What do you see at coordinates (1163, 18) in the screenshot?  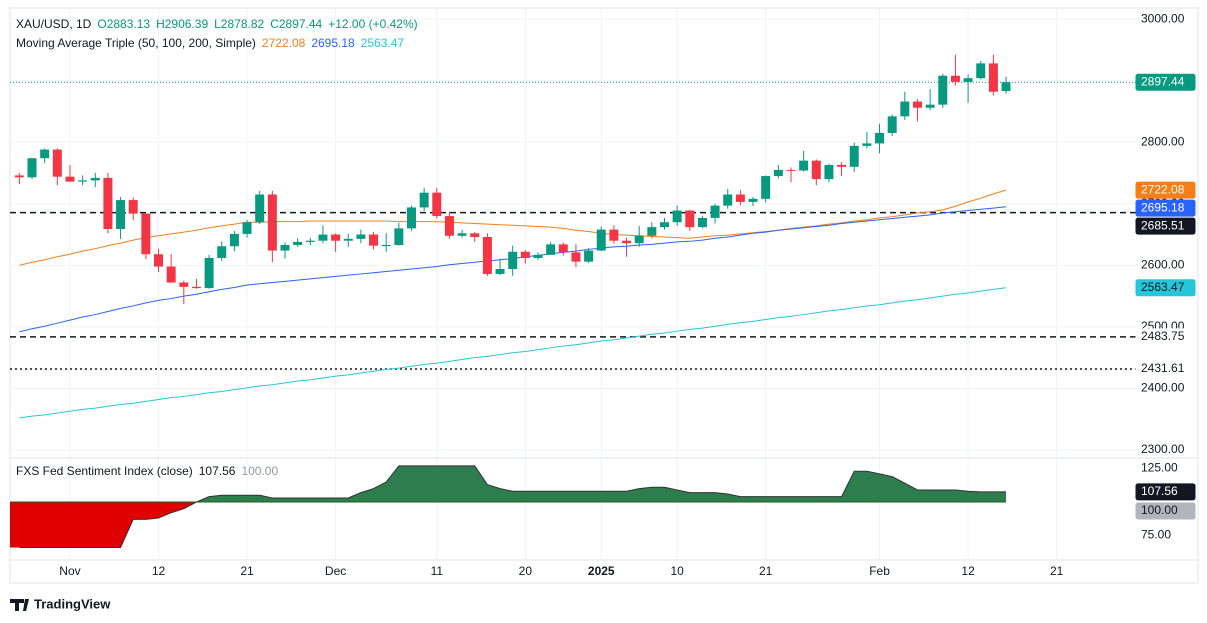 I see `y-tick-label: 3000.00` at bounding box center [1163, 18].